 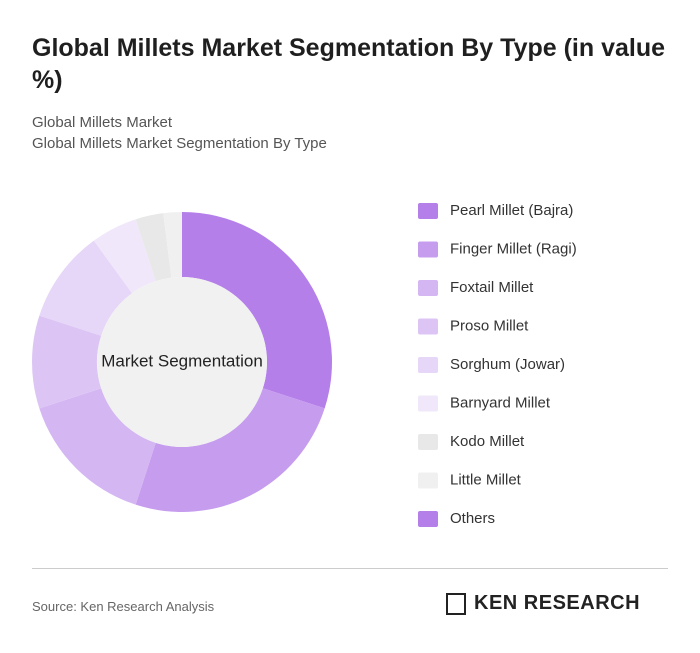 I want to click on donut-hole, so click(x=182, y=362).